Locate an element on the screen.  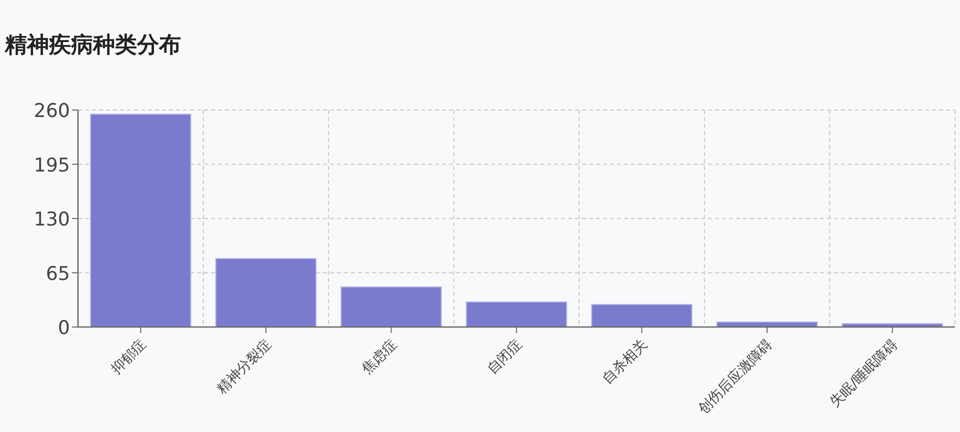
y-tick-label: 65 is located at coordinates (58, 273).